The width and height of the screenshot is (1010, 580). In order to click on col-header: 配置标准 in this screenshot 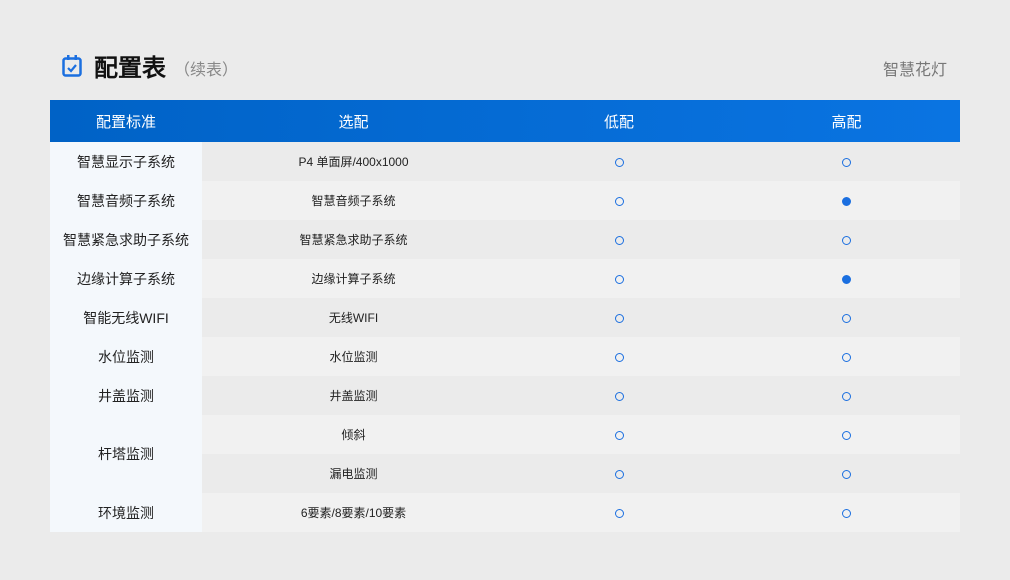, I will do `click(125, 122)`.